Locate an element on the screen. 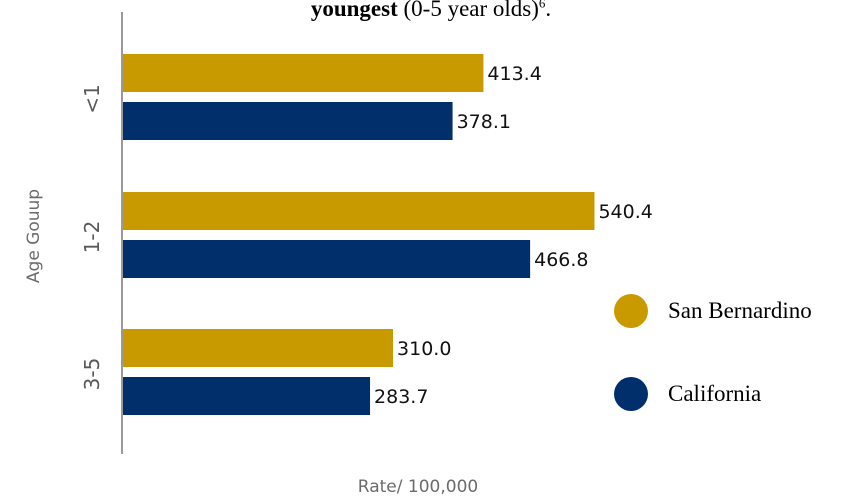 The width and height of the screenshot is (862, 498). title-end: . is located at coordinates (548, 10).